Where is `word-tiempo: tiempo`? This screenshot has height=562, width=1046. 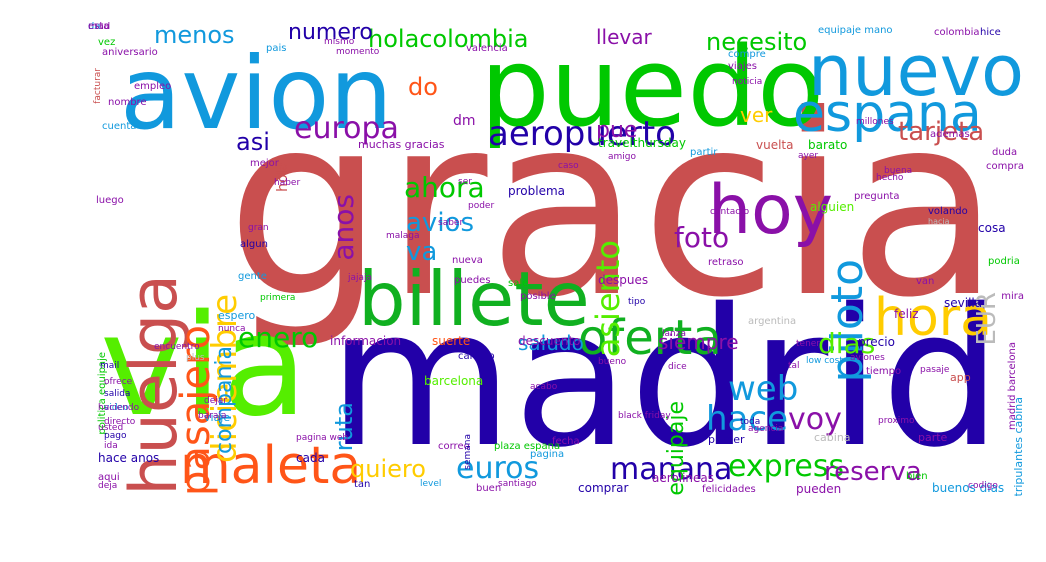 word-tiempo: tiempo is located at coordinates (884, 371).